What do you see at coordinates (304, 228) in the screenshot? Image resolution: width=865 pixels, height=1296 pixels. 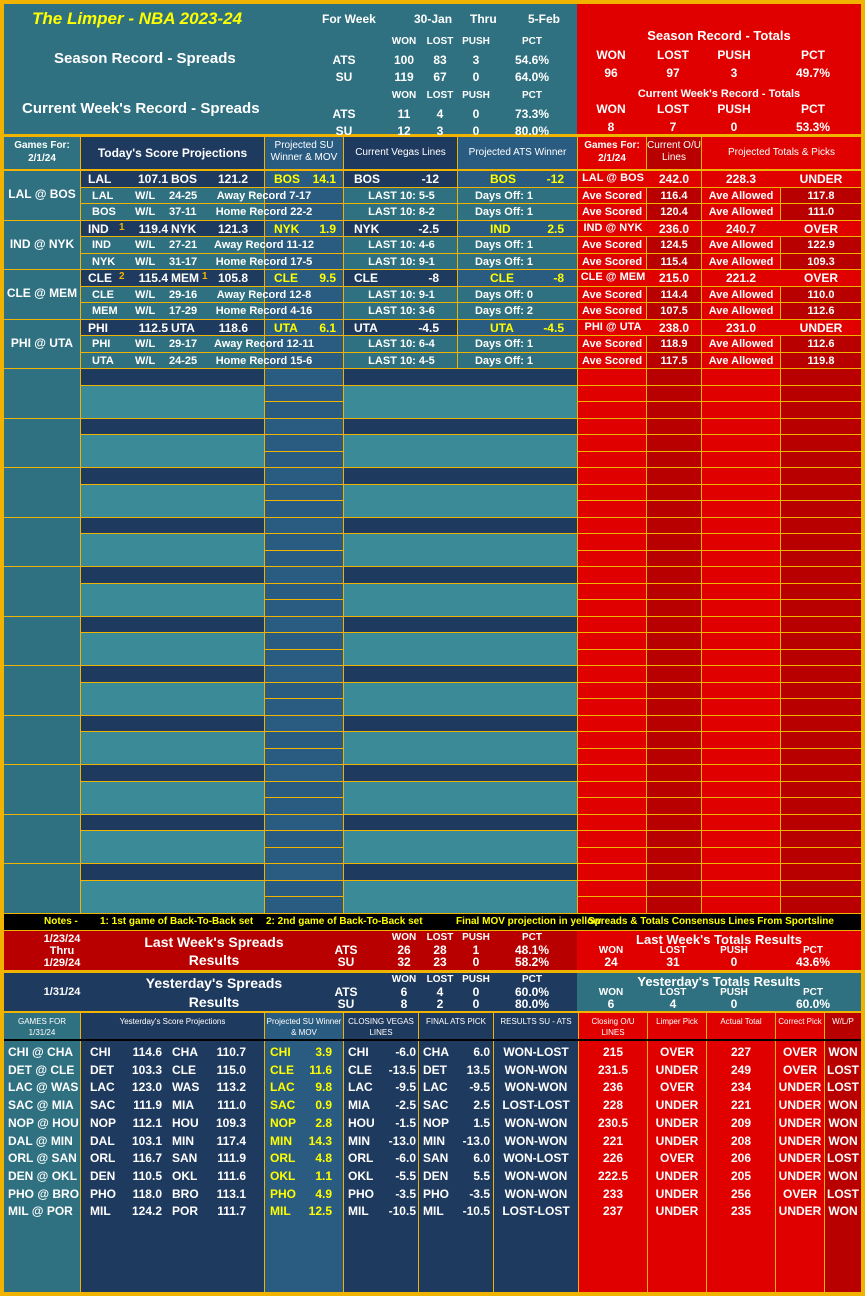 I see `su-bg` at bounding box center [304, 228].